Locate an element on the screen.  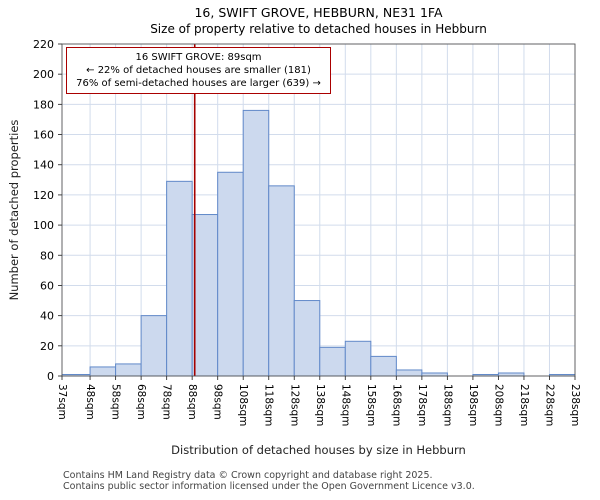
y-tick-label: 140 is located at coordinates (43, 165).